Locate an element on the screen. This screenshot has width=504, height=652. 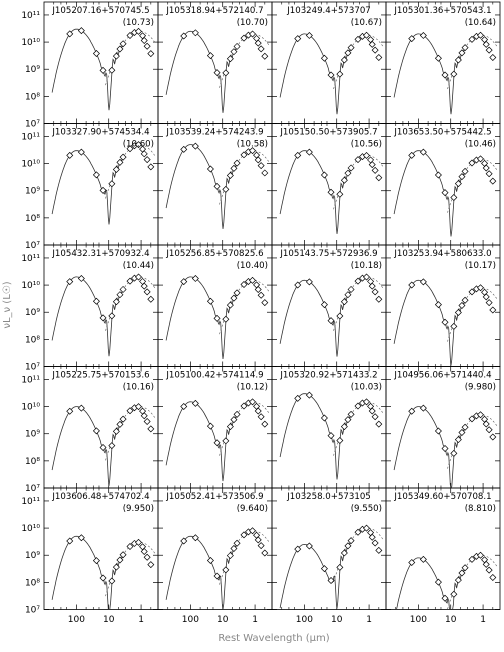
y-tick-label: 10¹¹ is located at coordinates (30, 502).